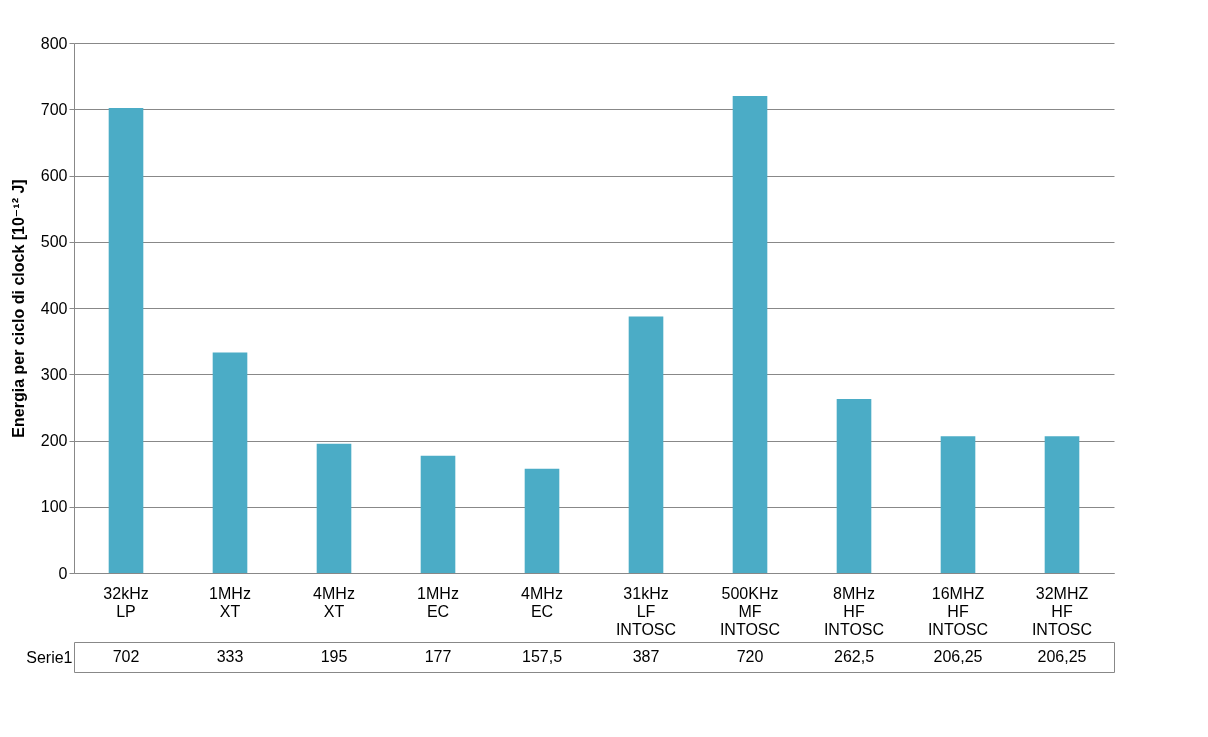 This screenshot has height=737, width=1208. Describe the element at coordinates (646, 656) in the screenshot. I see `data-label: 387` at that location.